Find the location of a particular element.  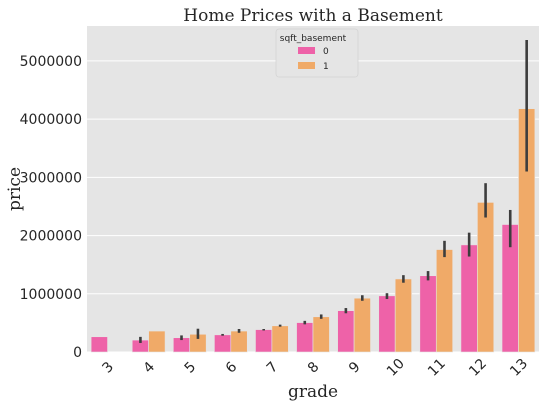

legend: sqft_basement 0 1 is located at coordinates (317, 53).